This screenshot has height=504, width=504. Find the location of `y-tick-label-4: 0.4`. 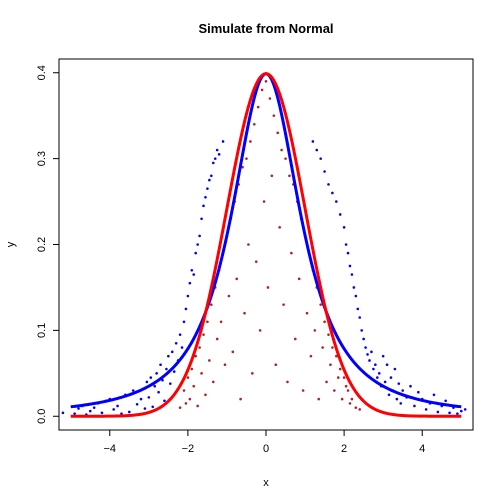

y-tick-label-4: 0.4 is located at coordinates (42, 72).